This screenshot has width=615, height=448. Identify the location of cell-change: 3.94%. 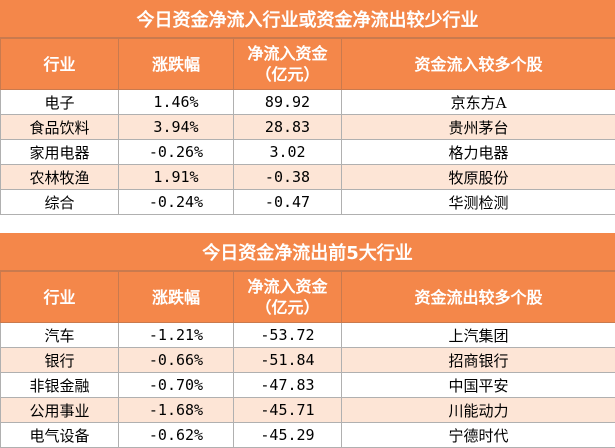
(176, 127).